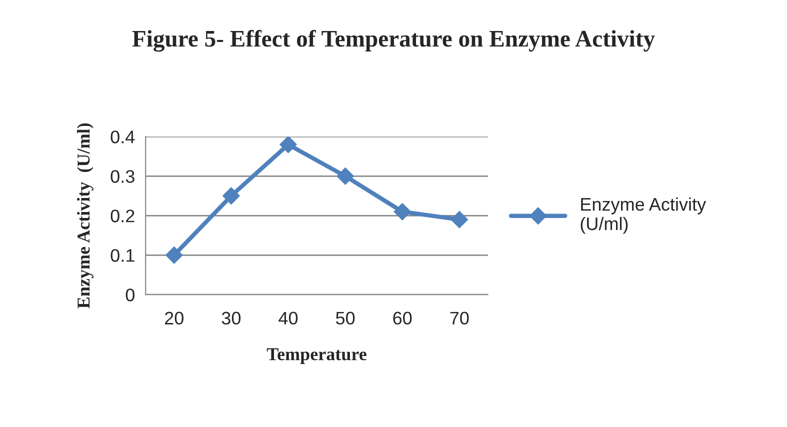 This screenshot has width=787, height=427. What do you see at coordinates (122, 216) in the screenshot?
I see `y-tick-label: 0.2` at bounding box center [122, 216].